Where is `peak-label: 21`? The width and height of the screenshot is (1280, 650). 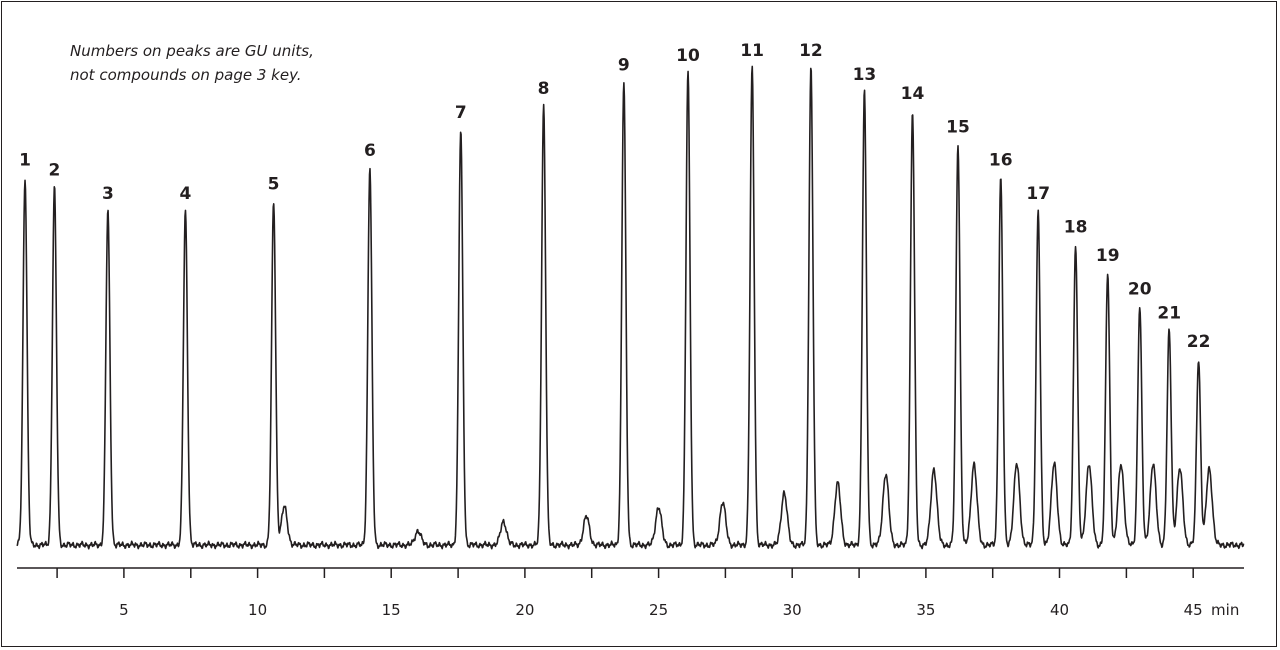
peak-label: 21 is located at coordinates (1169, 313).